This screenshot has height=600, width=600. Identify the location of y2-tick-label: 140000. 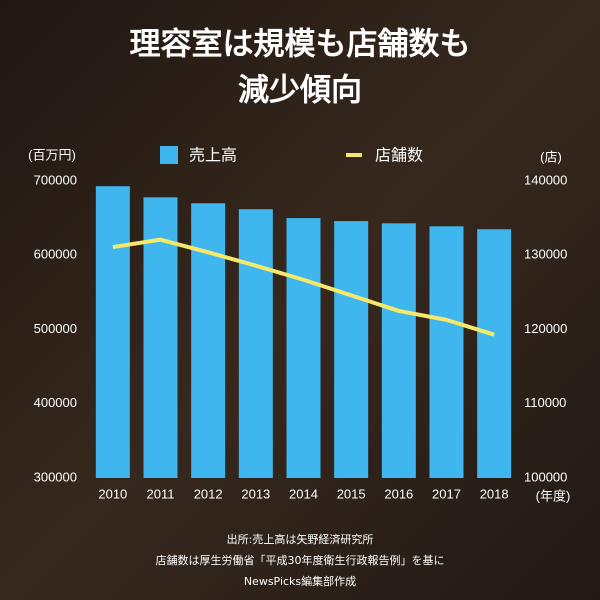
(545, 179).